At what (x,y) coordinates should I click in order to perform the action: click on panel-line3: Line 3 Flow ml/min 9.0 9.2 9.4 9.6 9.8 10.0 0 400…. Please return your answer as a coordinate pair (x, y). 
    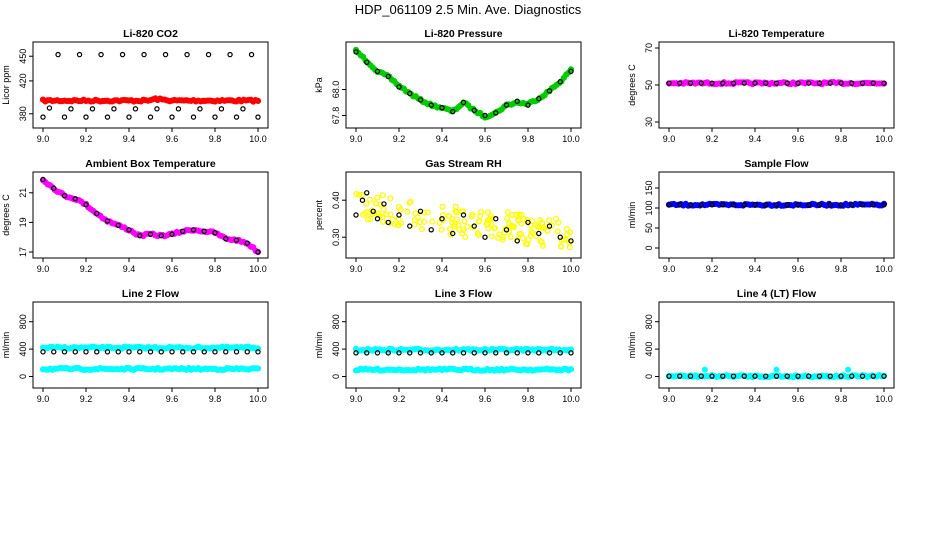
    Looking at the image, I should click on (448, 346).